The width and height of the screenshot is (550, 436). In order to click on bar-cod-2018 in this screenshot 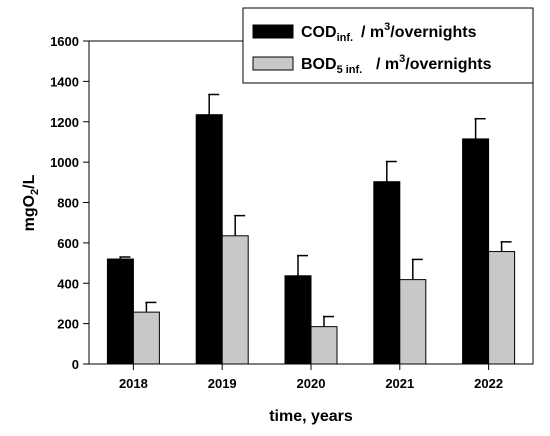, I will do `click(120, 311)`.